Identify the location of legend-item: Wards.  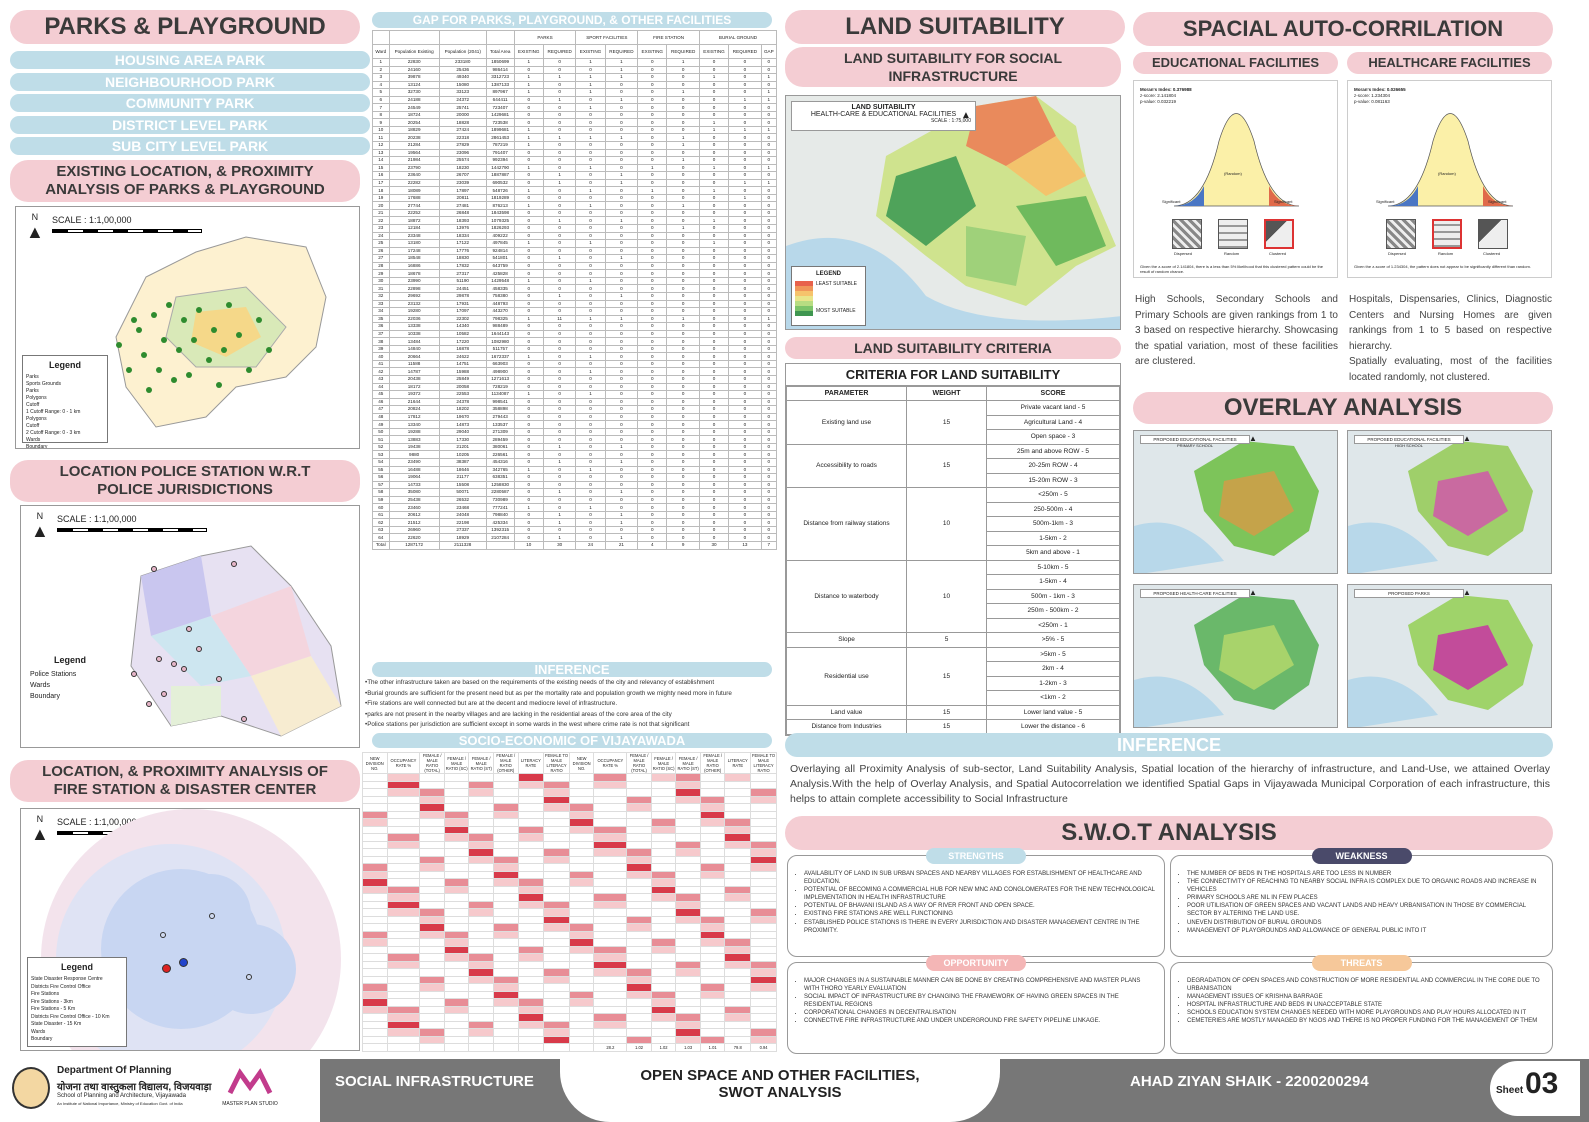
(33, 440).